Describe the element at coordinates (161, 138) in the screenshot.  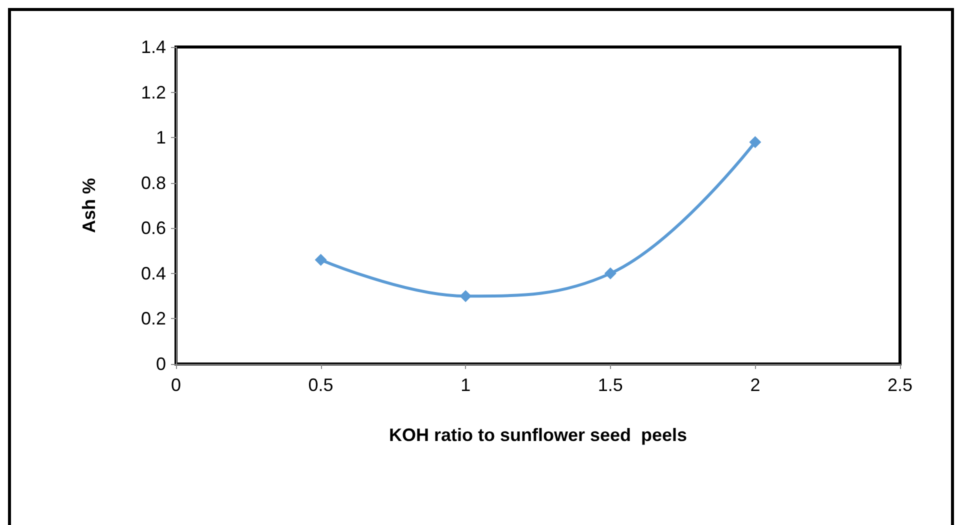
I see `y-tick-label: 1` at that location.